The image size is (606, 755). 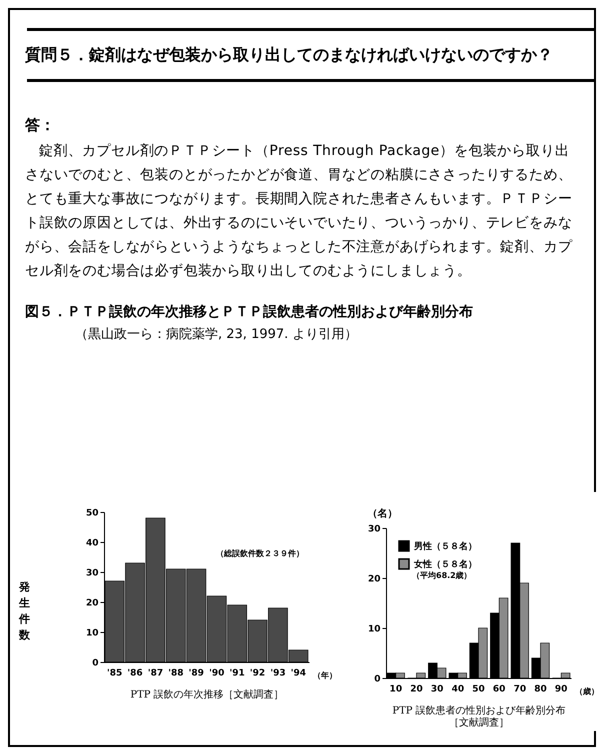 What do you see at coordinates (478, 689) in the screenshot?
I see `x-tick-label: 50` at bounding box center [478, 689].